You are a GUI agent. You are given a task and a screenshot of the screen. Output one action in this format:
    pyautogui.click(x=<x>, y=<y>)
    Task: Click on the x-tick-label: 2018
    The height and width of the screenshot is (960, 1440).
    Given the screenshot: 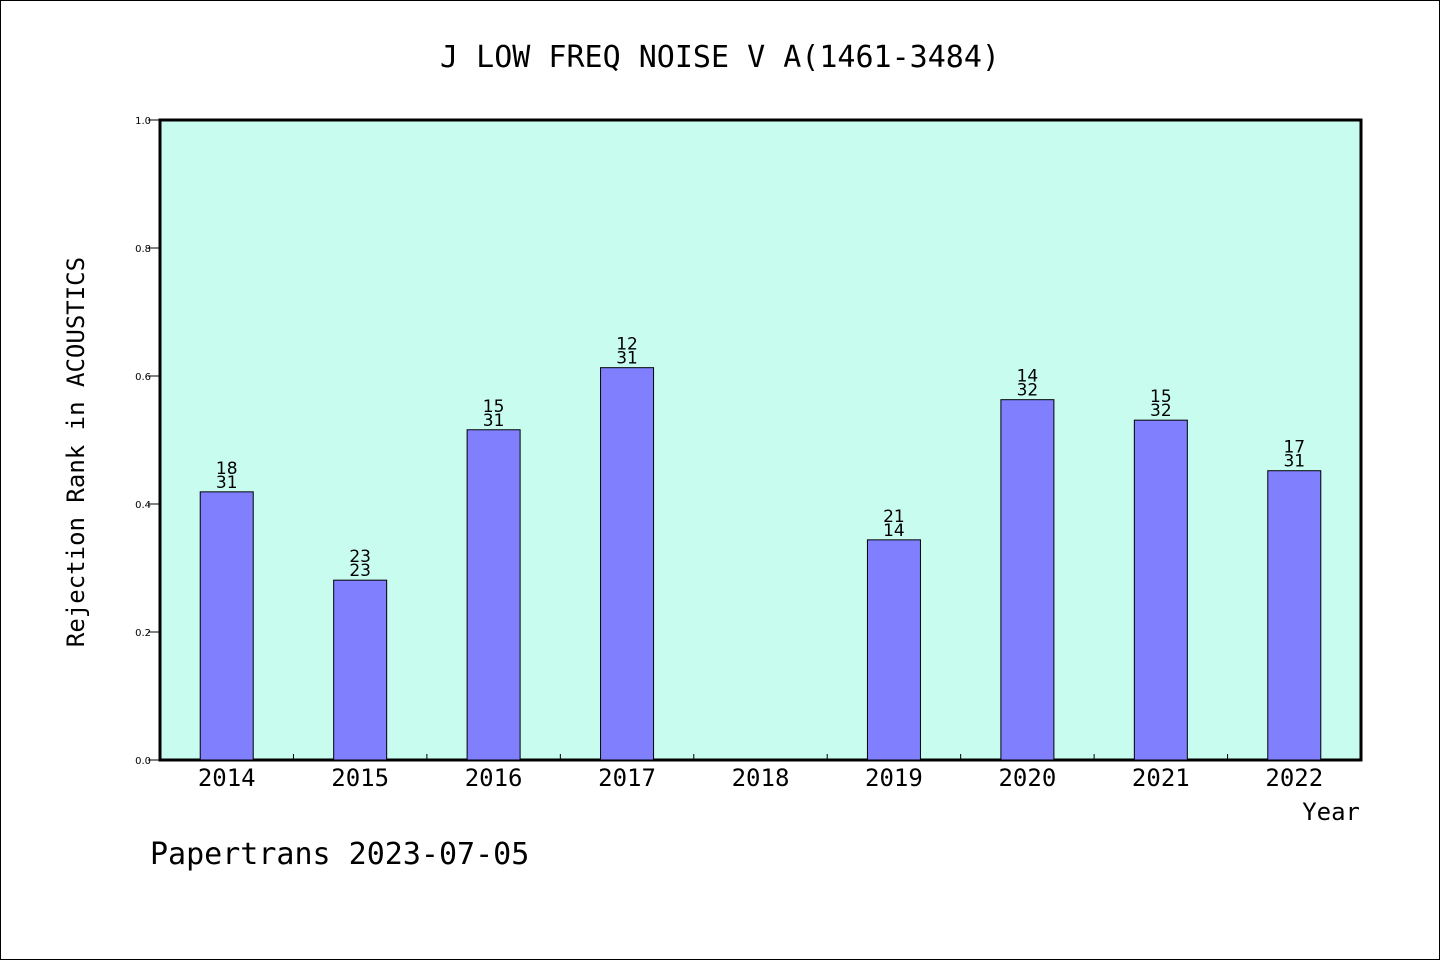 What is the action you would take?
    pyautogui.click(x=761, y=778)
    